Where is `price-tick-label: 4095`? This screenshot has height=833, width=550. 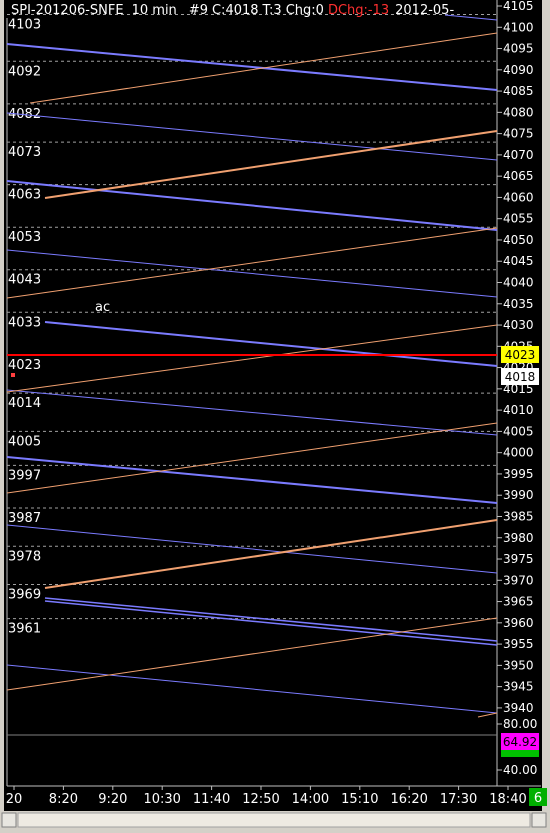
price-tick-label: 4095 is located at coordinates (518, 49).